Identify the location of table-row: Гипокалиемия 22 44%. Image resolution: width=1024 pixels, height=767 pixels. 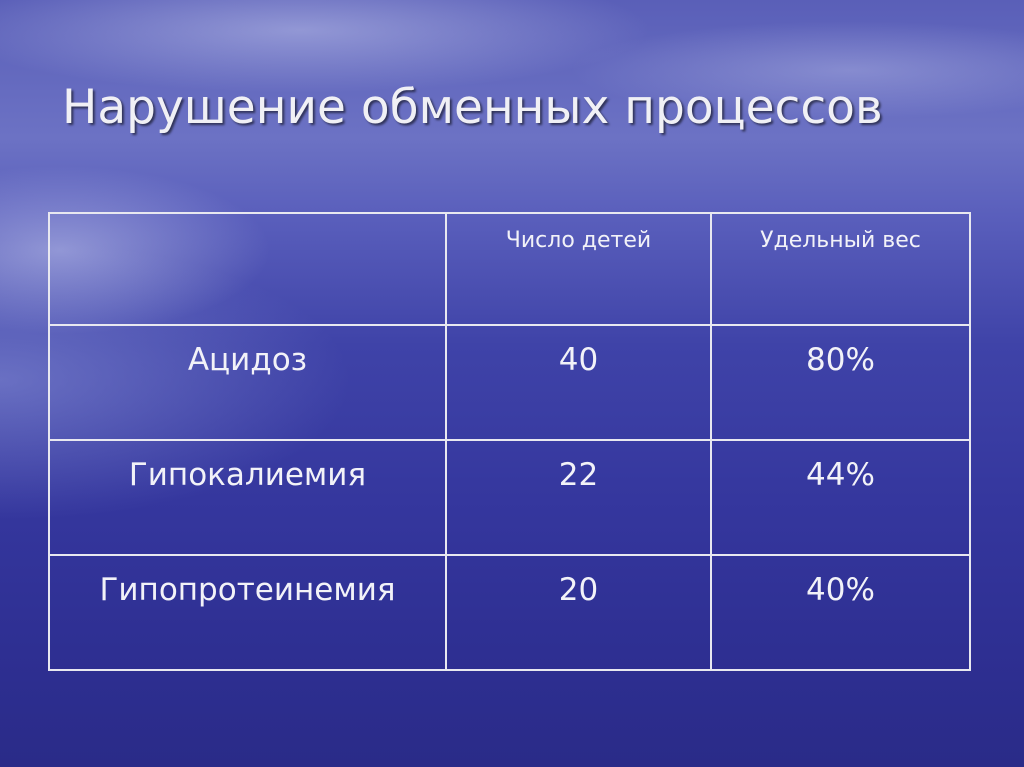
(509, 497).